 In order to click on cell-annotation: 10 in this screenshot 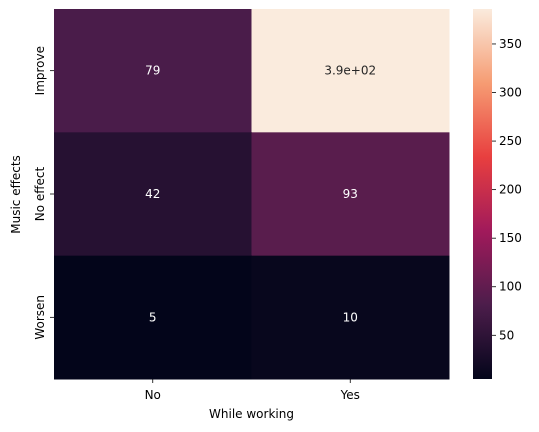, I will do `click(350, 317)`.